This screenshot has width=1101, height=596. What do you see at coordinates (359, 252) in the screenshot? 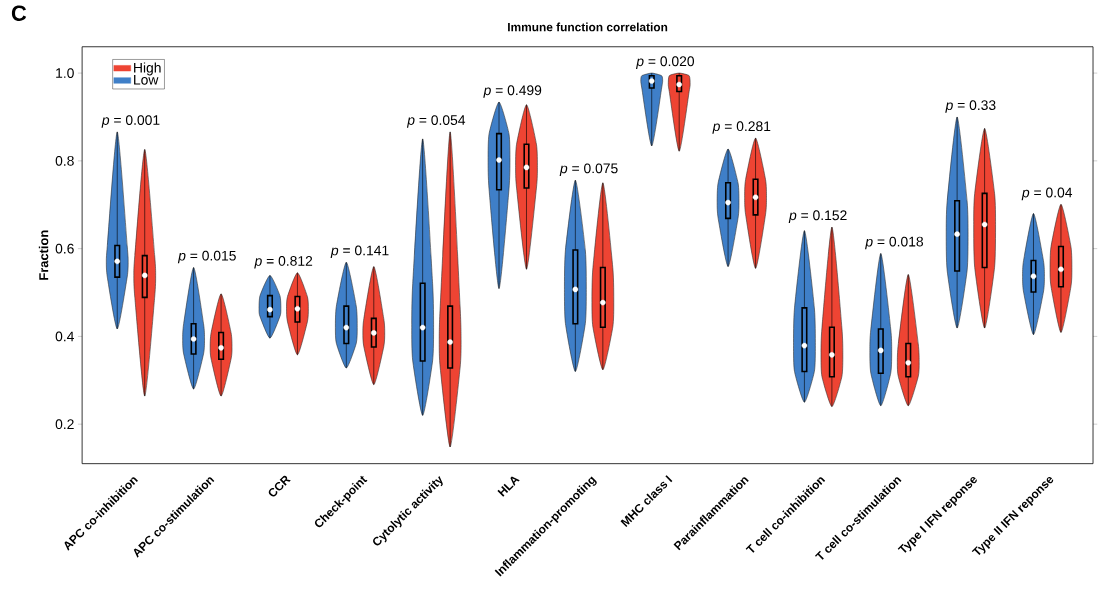
I see `annotation: p = 0.141` at bounding box center [359, 252].